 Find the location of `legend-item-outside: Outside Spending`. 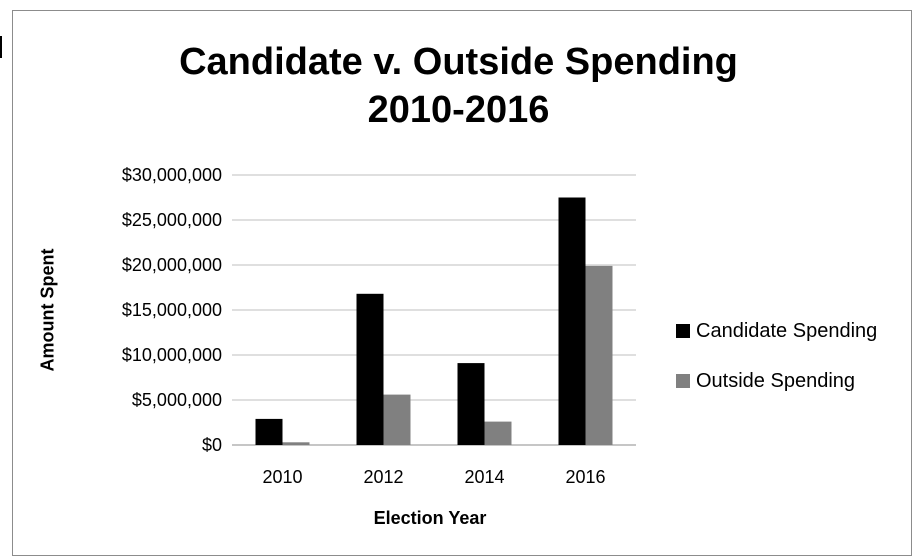

legend-item-outside: Outside Spending is located at coordinates (776, 381).